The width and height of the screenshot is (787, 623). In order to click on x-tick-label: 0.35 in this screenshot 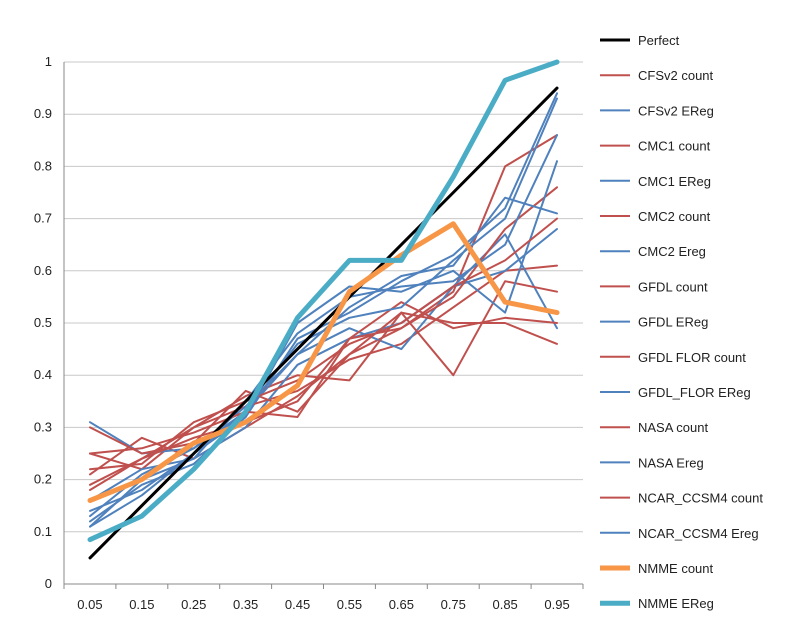, I will do `click(245, 604)`.